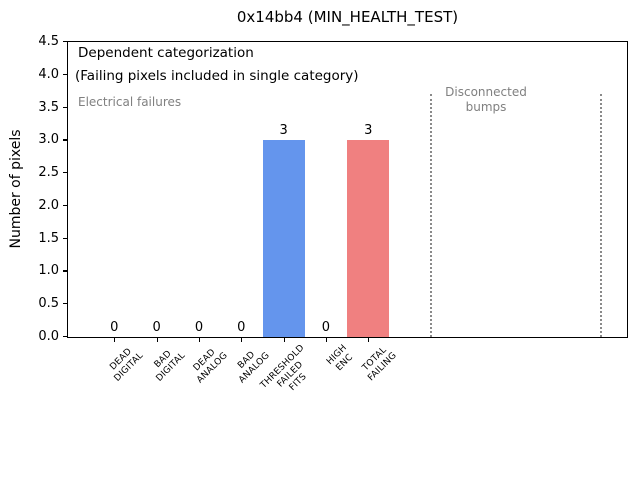 Image resolution: width=640 pixels, height=480 pixels. What do you see at coordinates (48, 140) in the screenshot?
I see `y-tick-label: 3.0` at bounding box center [48, 140].